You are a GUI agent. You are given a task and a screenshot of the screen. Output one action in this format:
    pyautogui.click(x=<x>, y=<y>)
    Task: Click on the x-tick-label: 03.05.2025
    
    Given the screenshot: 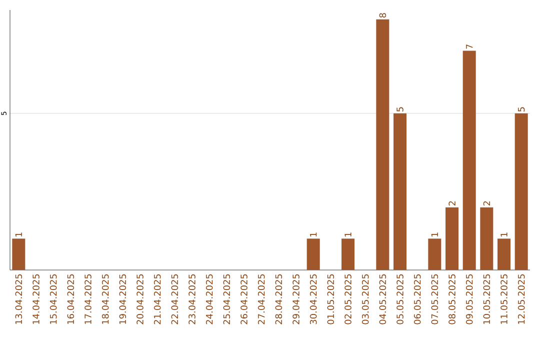 What is the action you would take?
    pyautogui.click(x=365, y=299)
    